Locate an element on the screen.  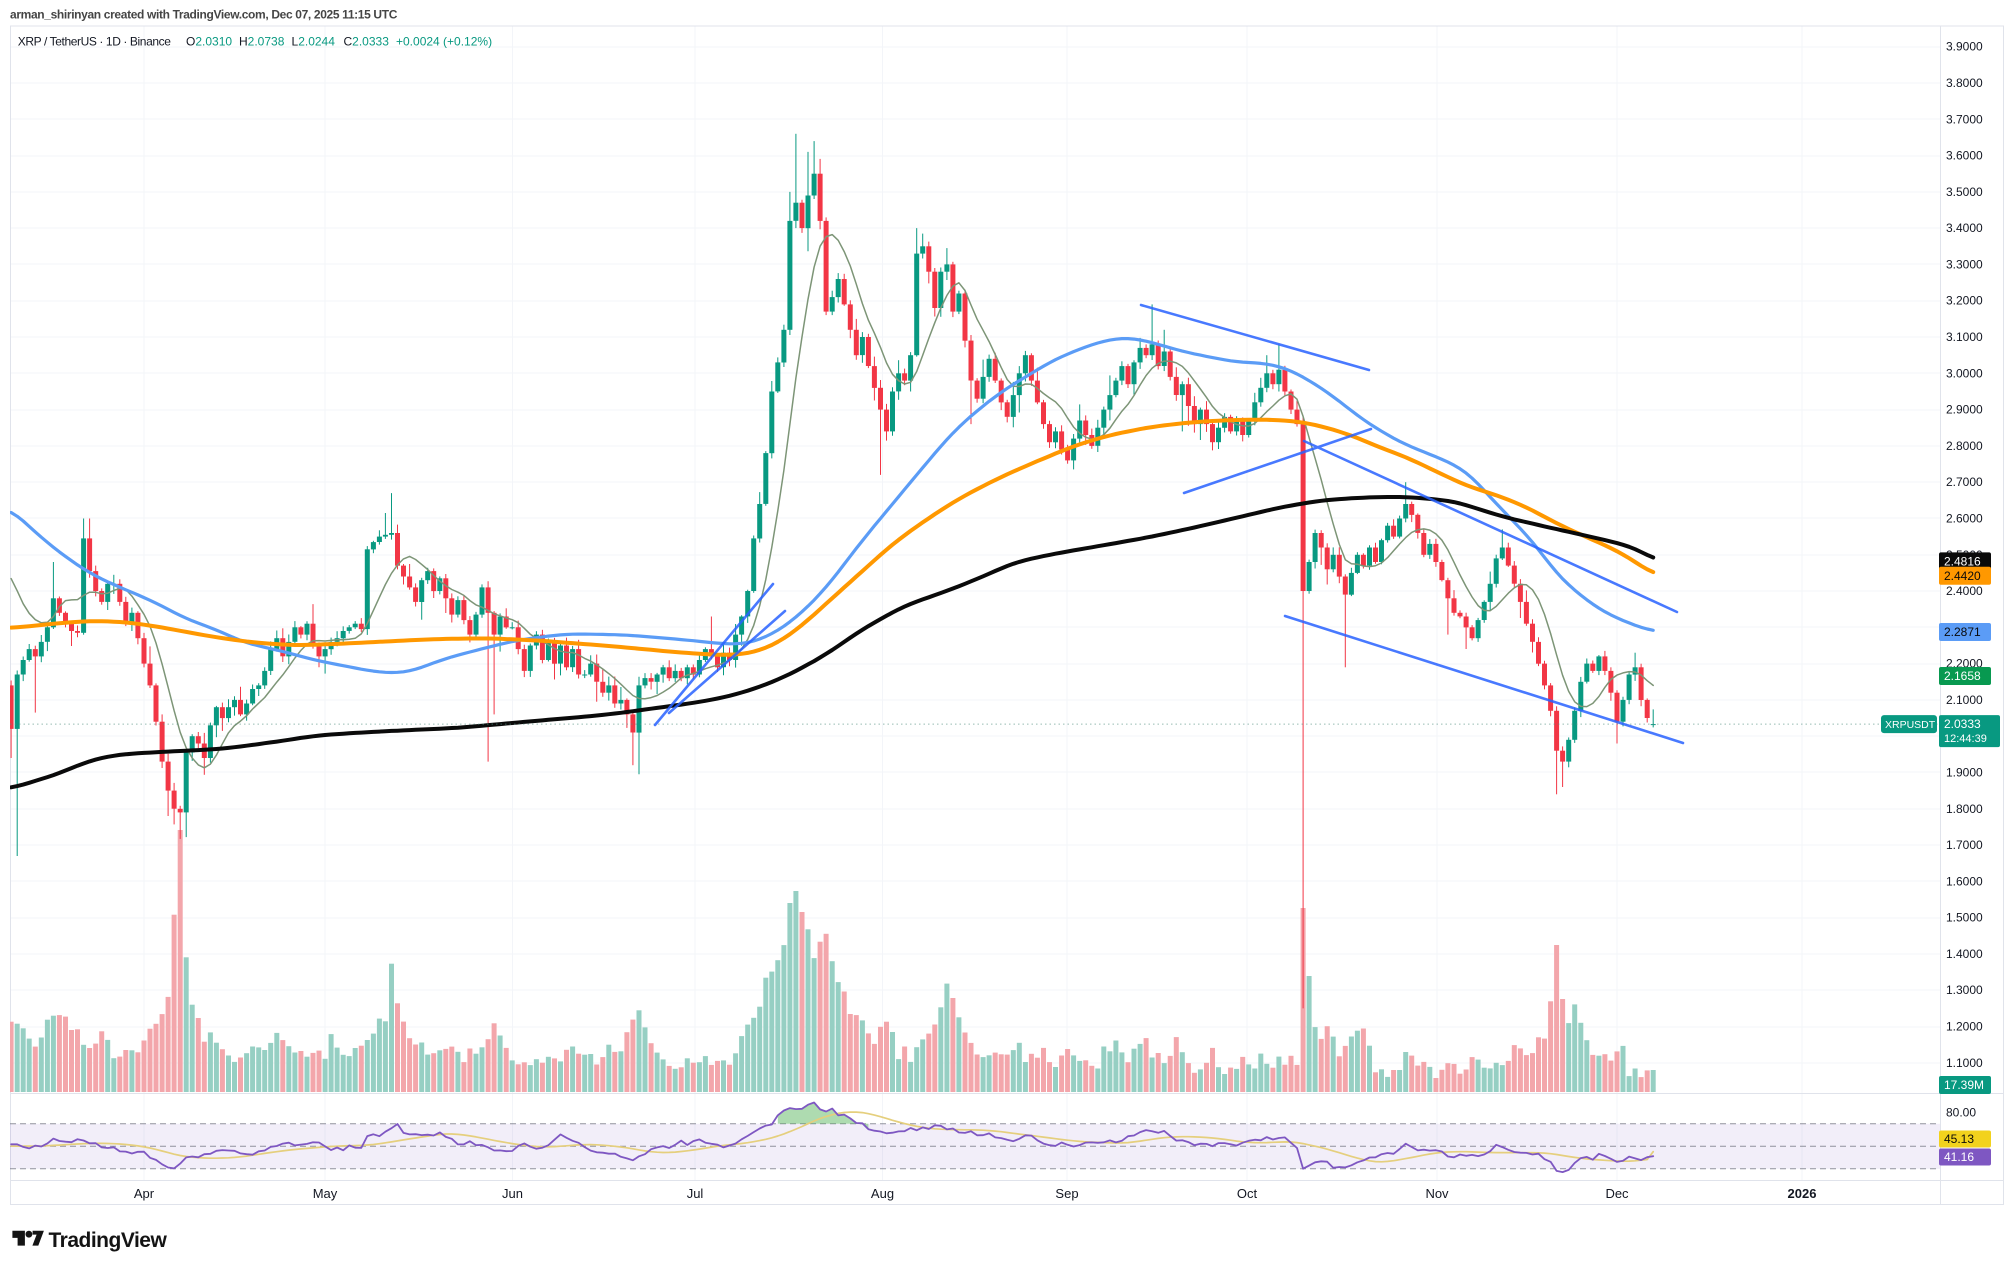
svg-text: 2.8000 is located at coordinates (1964, 446).